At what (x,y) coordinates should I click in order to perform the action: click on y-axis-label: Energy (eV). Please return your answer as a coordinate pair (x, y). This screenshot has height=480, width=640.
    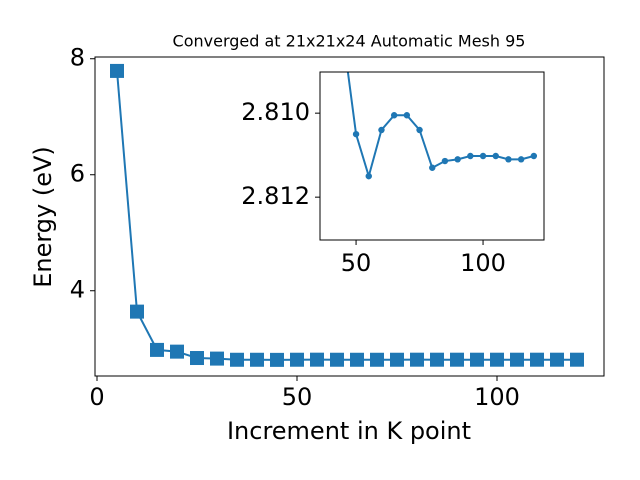
    Looking at the image, I should click on (43, 217).